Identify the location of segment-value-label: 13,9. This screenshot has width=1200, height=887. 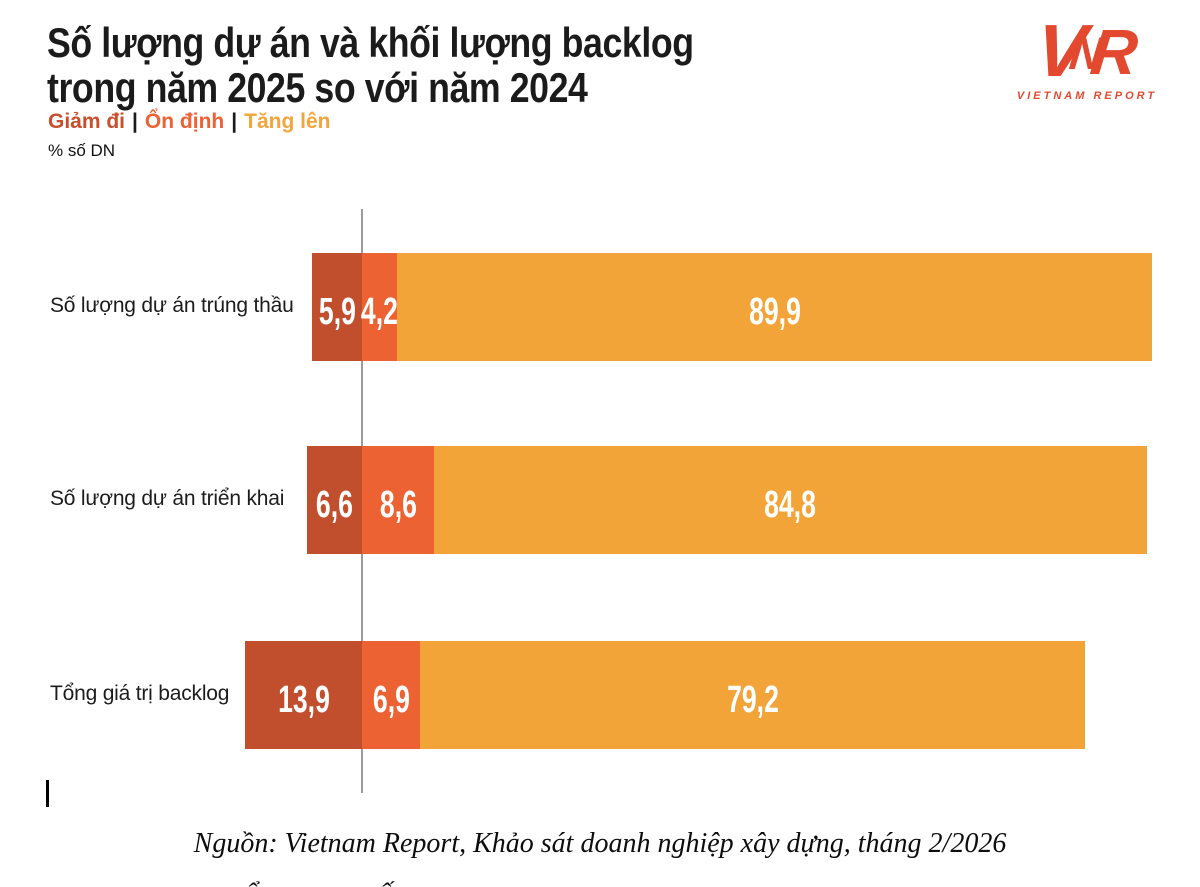
(303, 699).